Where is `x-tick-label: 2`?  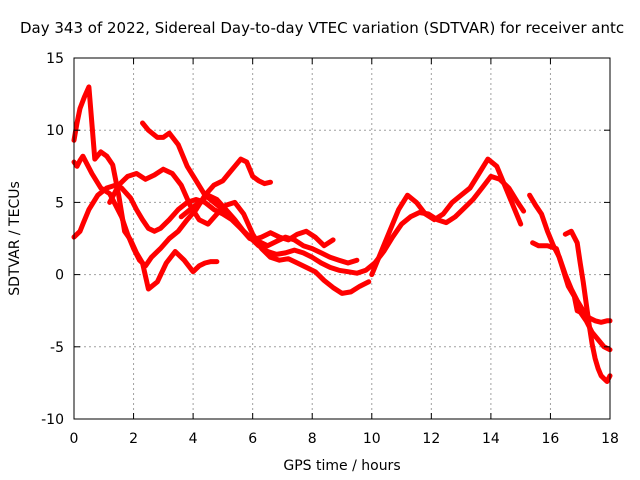 x-tick-label: 2 is located at coordinates (133, 439).